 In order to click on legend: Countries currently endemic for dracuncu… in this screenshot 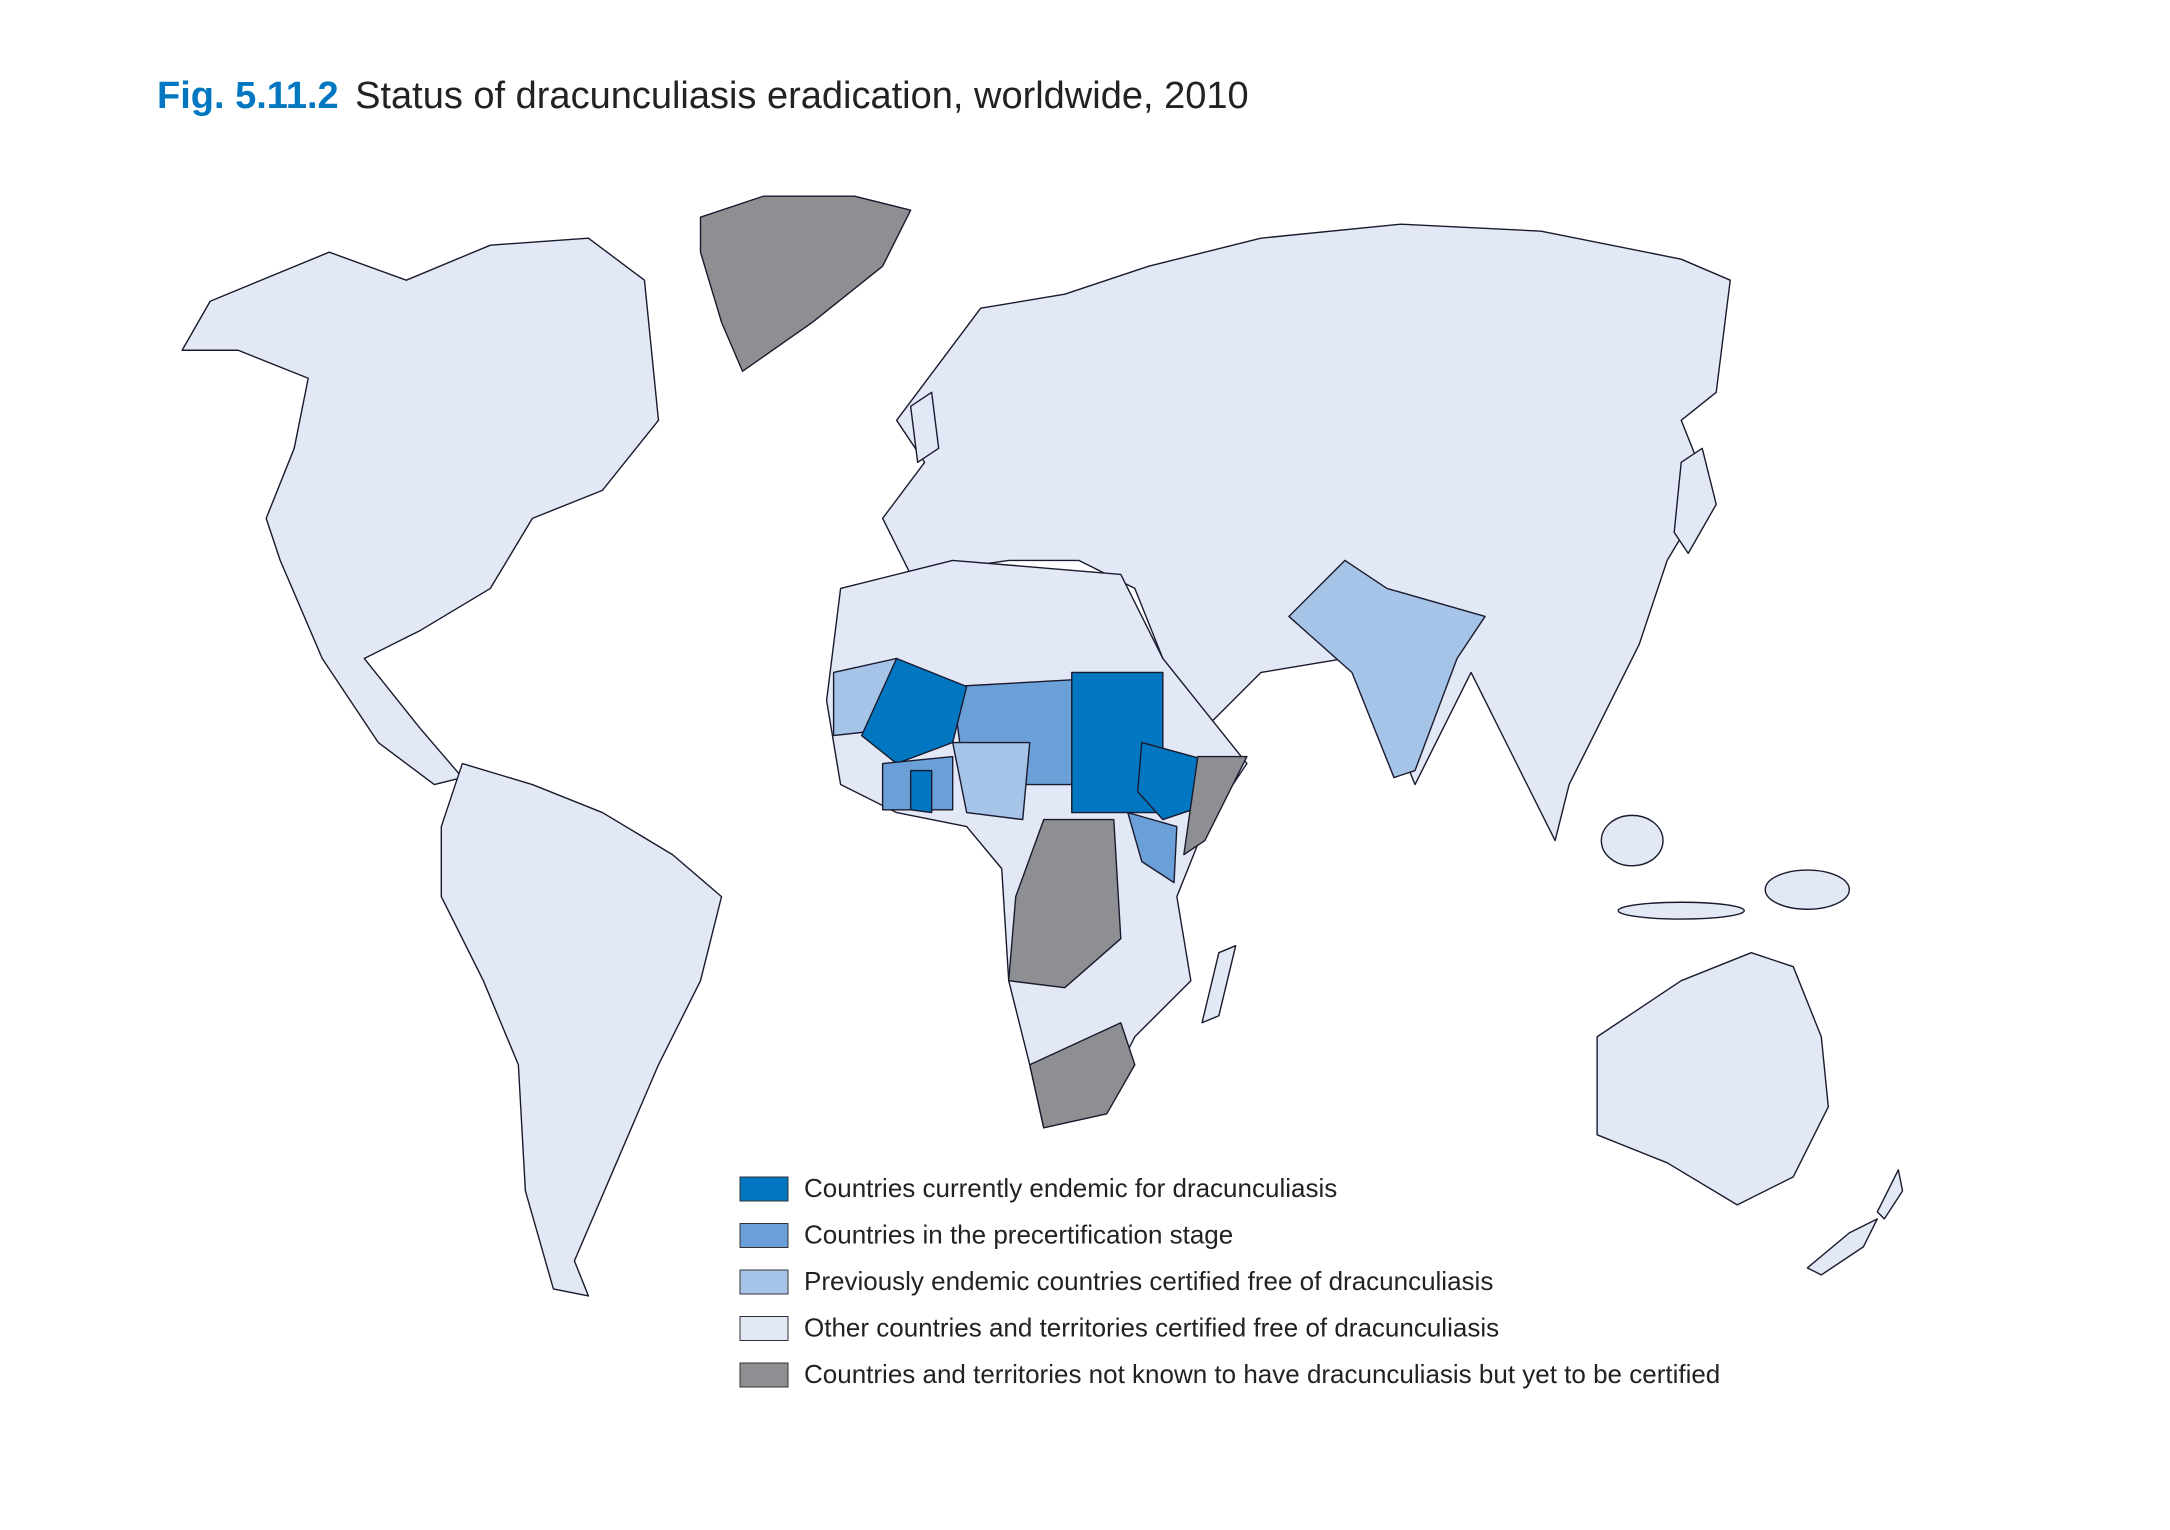, I will do `click(1229, 1281)`.